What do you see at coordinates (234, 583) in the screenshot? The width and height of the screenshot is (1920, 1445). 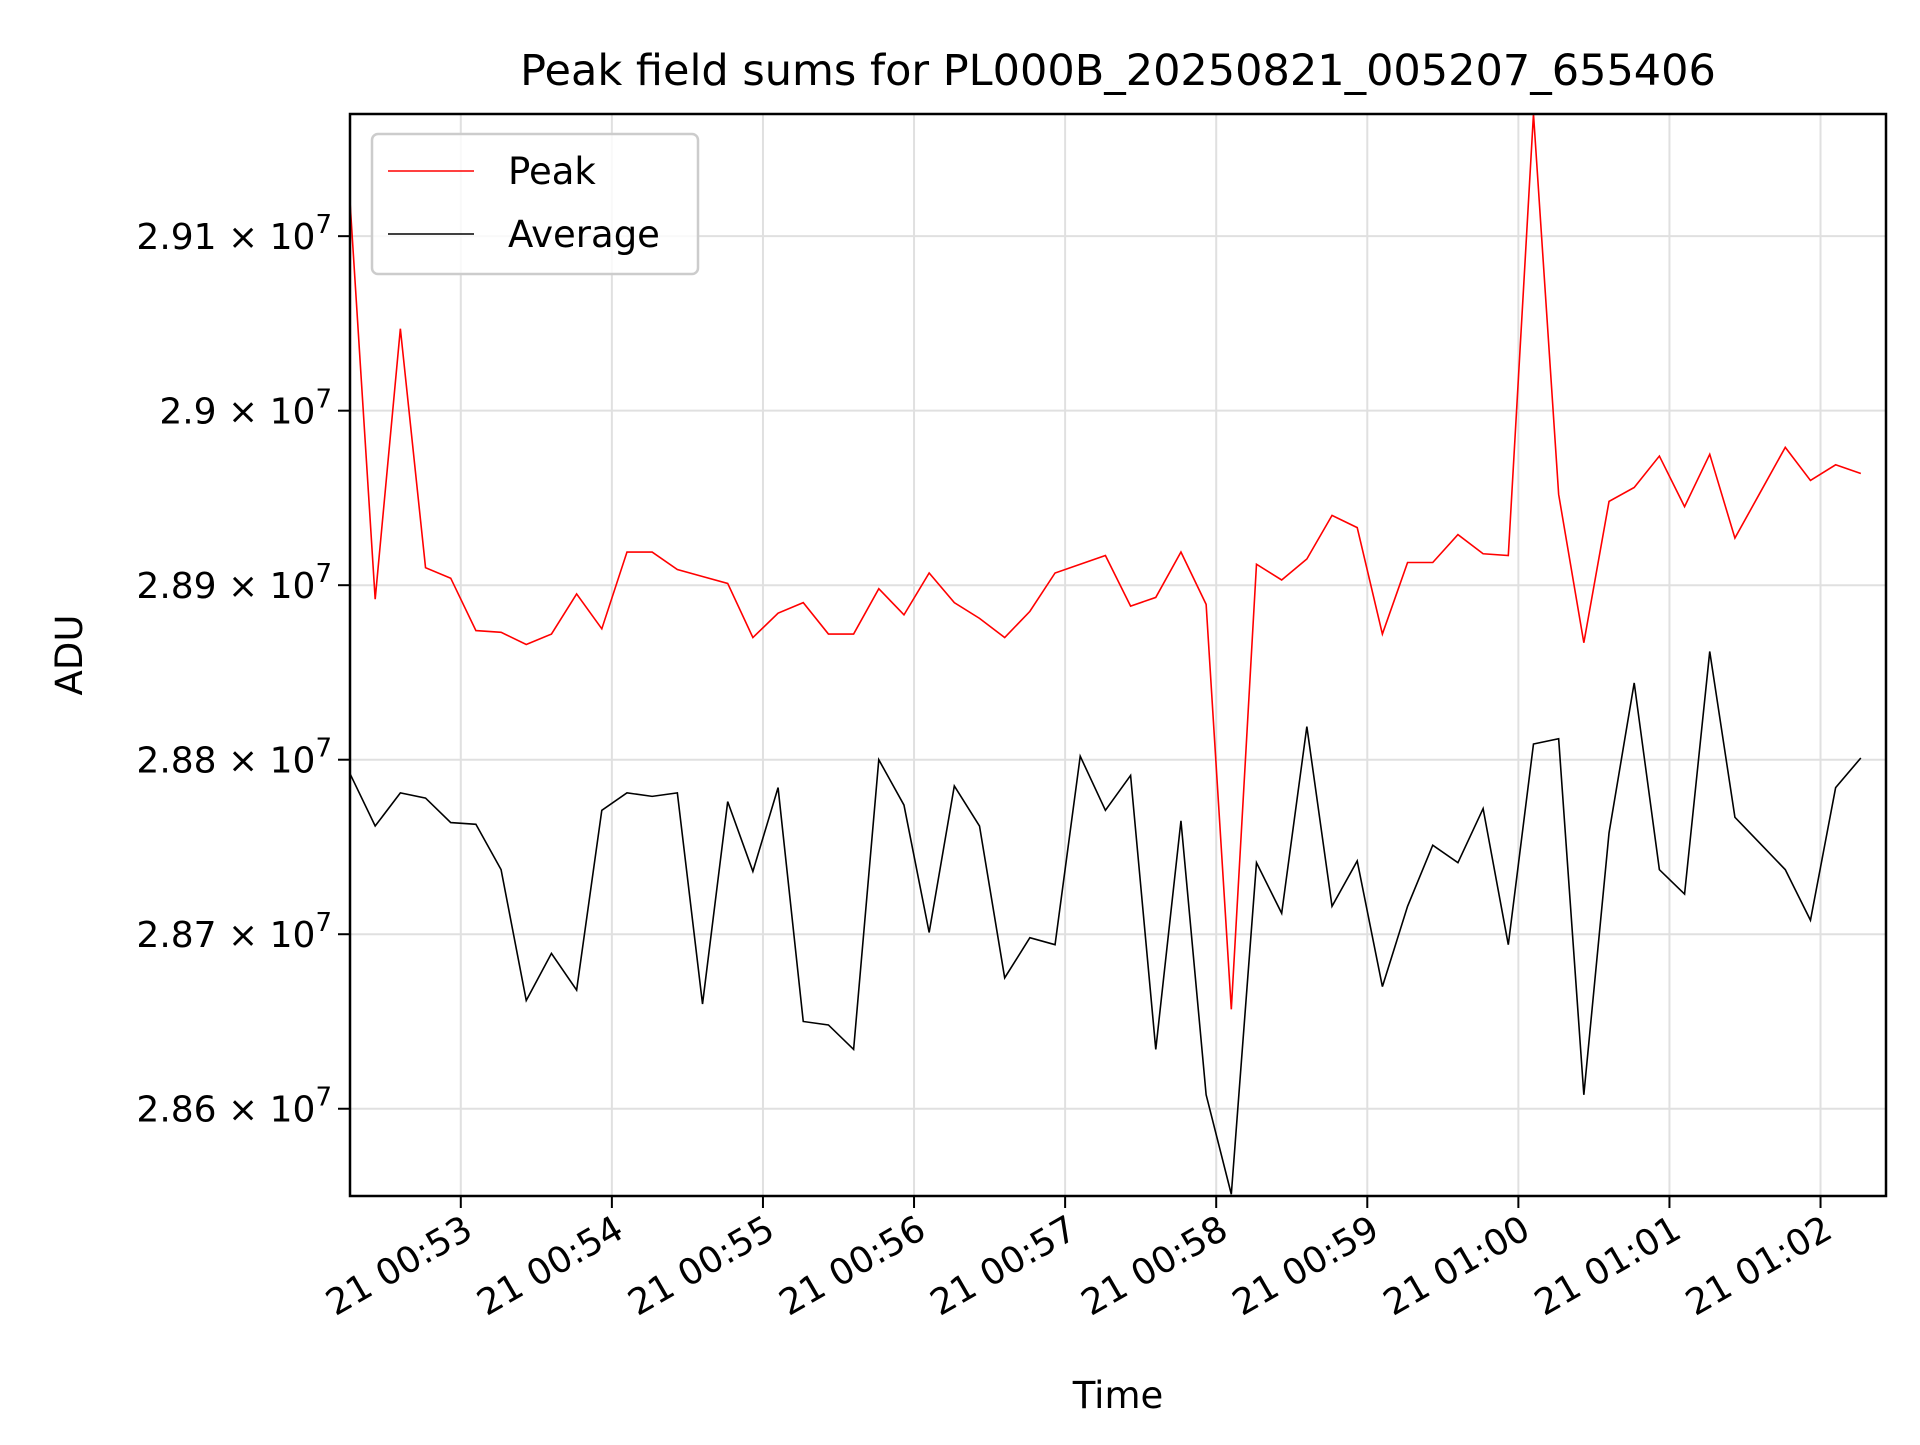 I see `y-tick-label: 2.89 × 107` at bounding box center [234, 583].